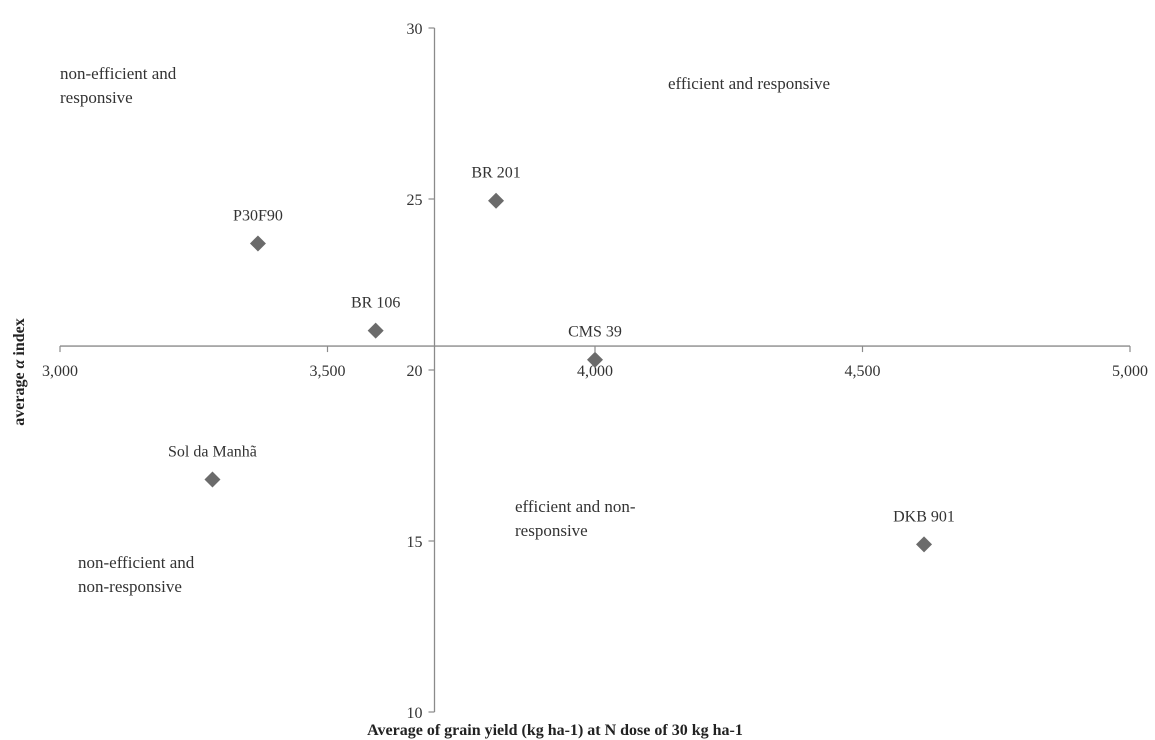 This screenshot has width=1155, height=740. I want to click on y-tick-label: 15, so click(415, 542).